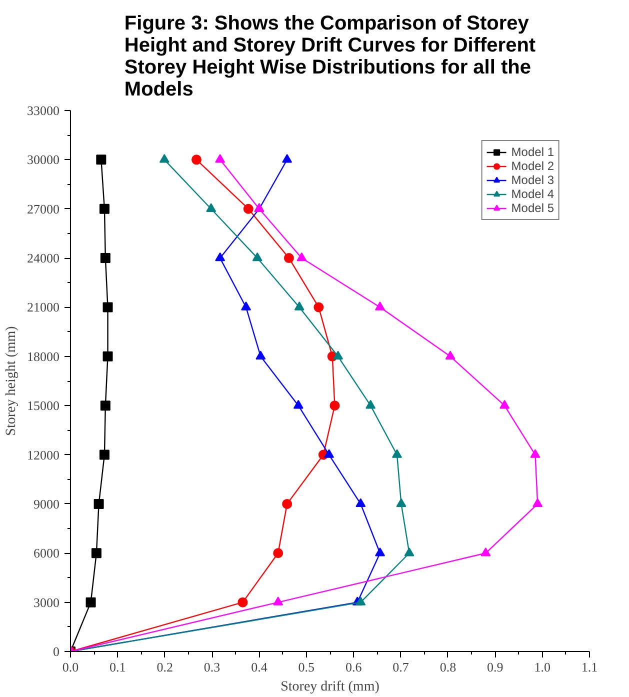 This screenshot has width=629, height=697. I want to click on x-tick-label: 0.1, so click(118, 667).